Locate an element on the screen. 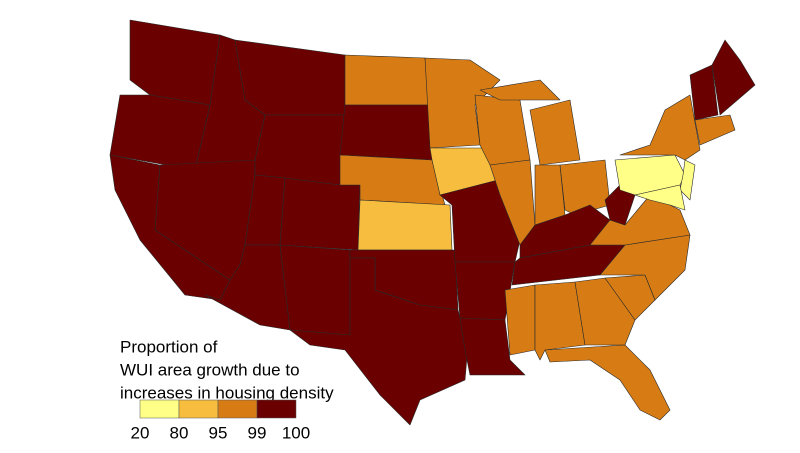 The width and height of the screenshot is (800, 453). legend-tick-label: 20 is located at coordinates (140, 432).